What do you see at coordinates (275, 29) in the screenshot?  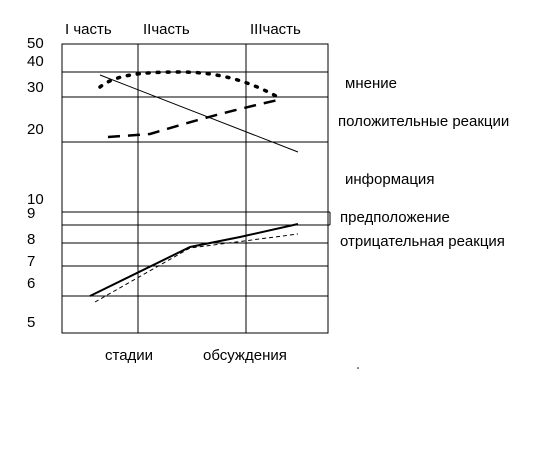 I see `part-label: IIIчасть` at bounding box center [275, 29].